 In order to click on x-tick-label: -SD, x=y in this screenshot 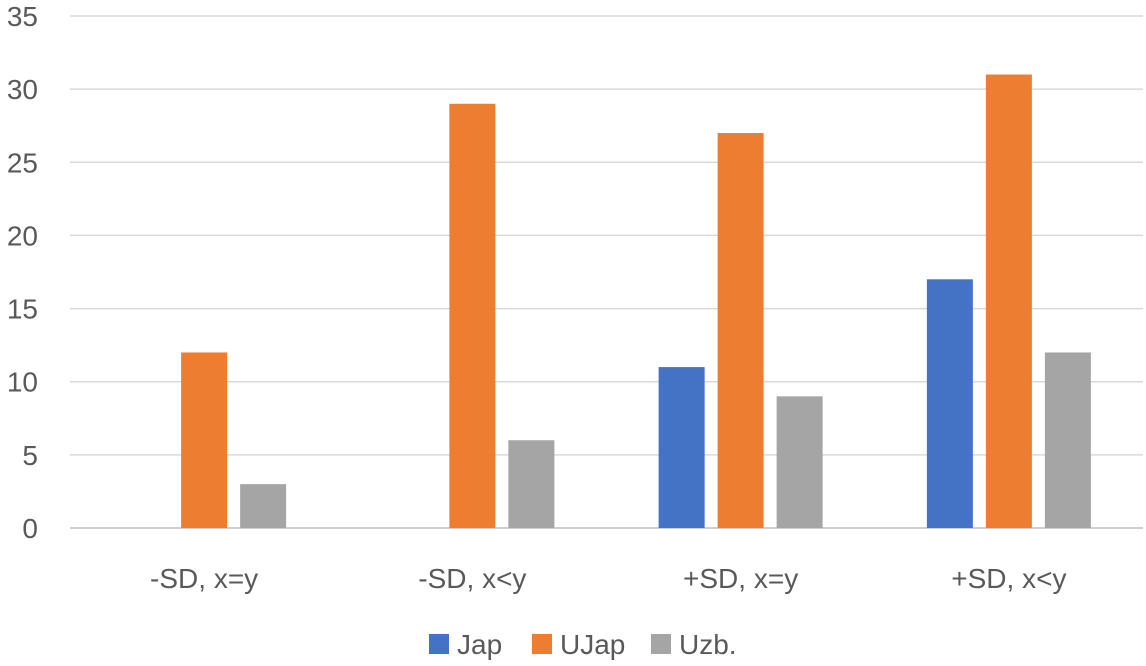, I will do `click(204, 578)`.